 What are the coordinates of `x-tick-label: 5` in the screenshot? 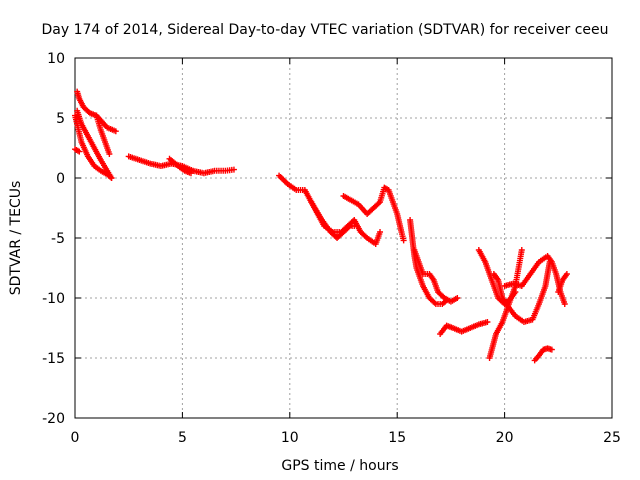 It's located at (182, 438).